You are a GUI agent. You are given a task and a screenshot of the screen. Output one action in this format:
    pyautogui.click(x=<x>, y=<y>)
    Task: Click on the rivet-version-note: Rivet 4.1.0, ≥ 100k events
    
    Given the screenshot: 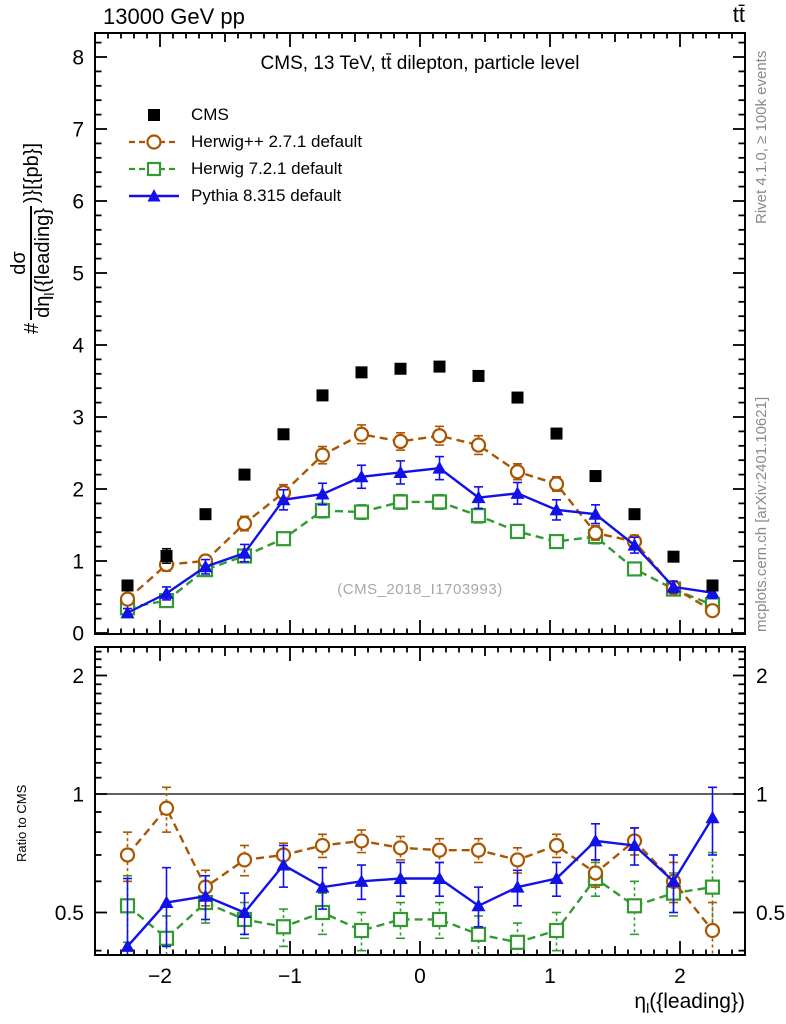 What is the action you would take?
    pyautogui.click(x=761, y=137)
    